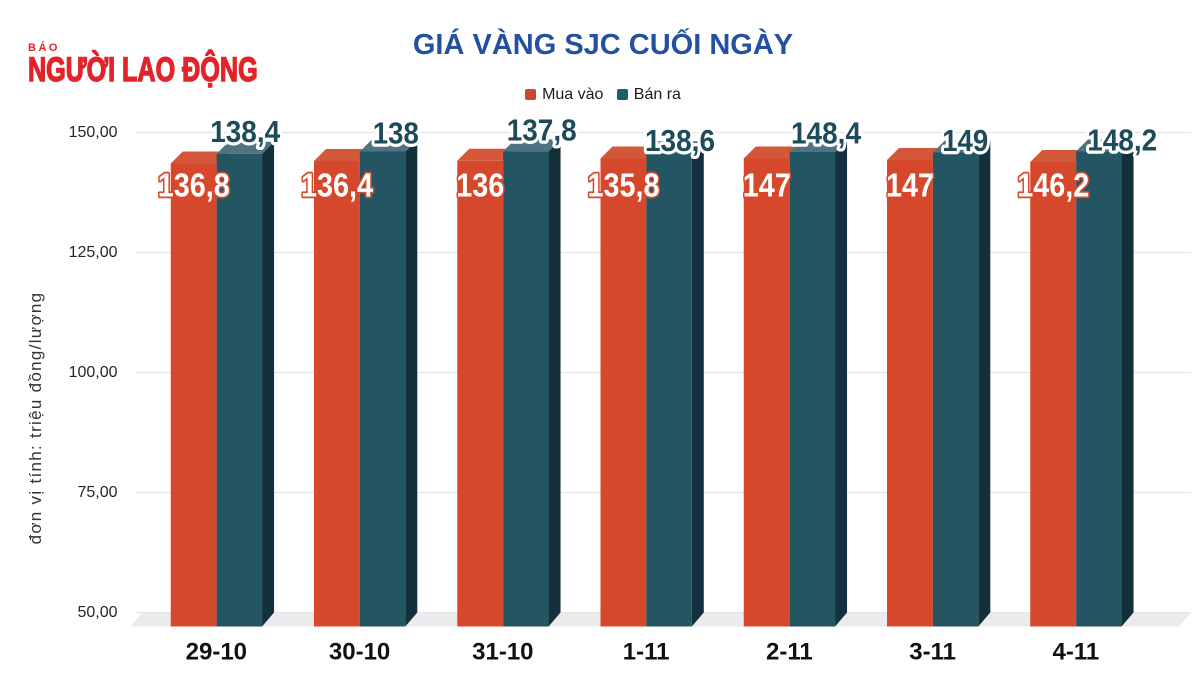 The height and width of the screenshot is (688, 1200). I want to click on svg-text: 2-11, so click(789, 652).